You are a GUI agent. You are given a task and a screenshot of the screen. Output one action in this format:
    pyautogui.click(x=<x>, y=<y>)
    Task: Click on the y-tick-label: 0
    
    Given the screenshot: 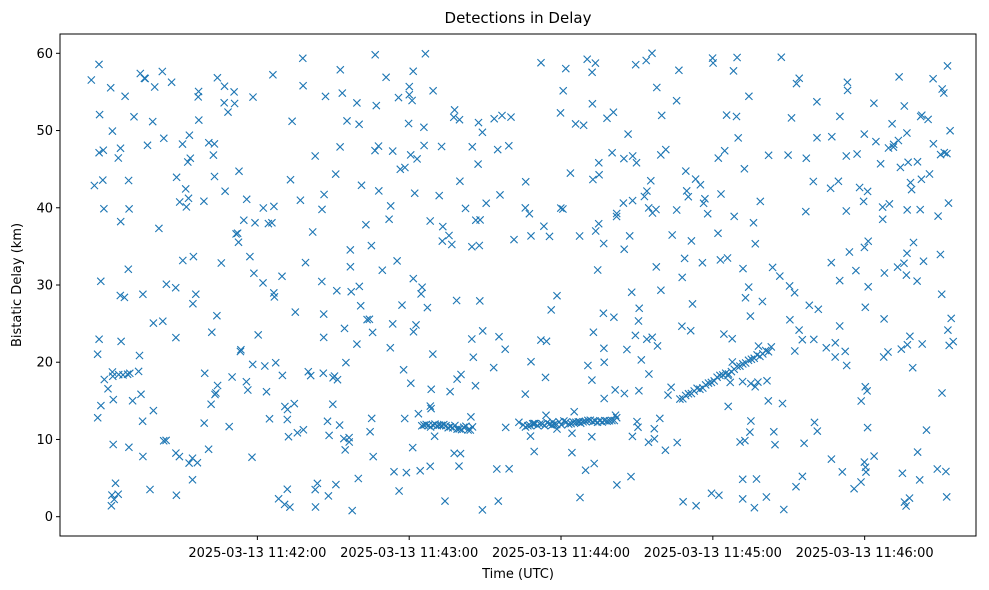 What is the action you would take?
    pyautogui.click(x=49, y=517)
    